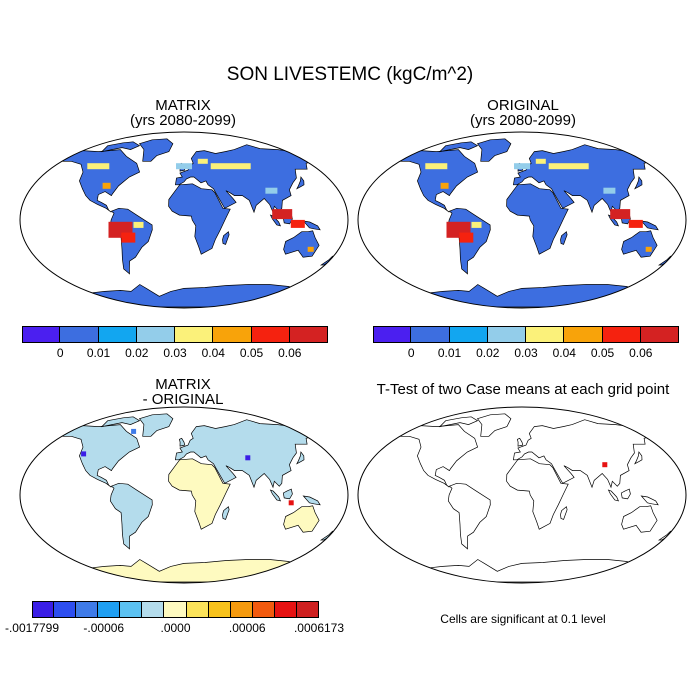  Describe the element at coordinates (319, 628) in the screenshot. I see `colorbar-tick-label: .0006173` at that location.